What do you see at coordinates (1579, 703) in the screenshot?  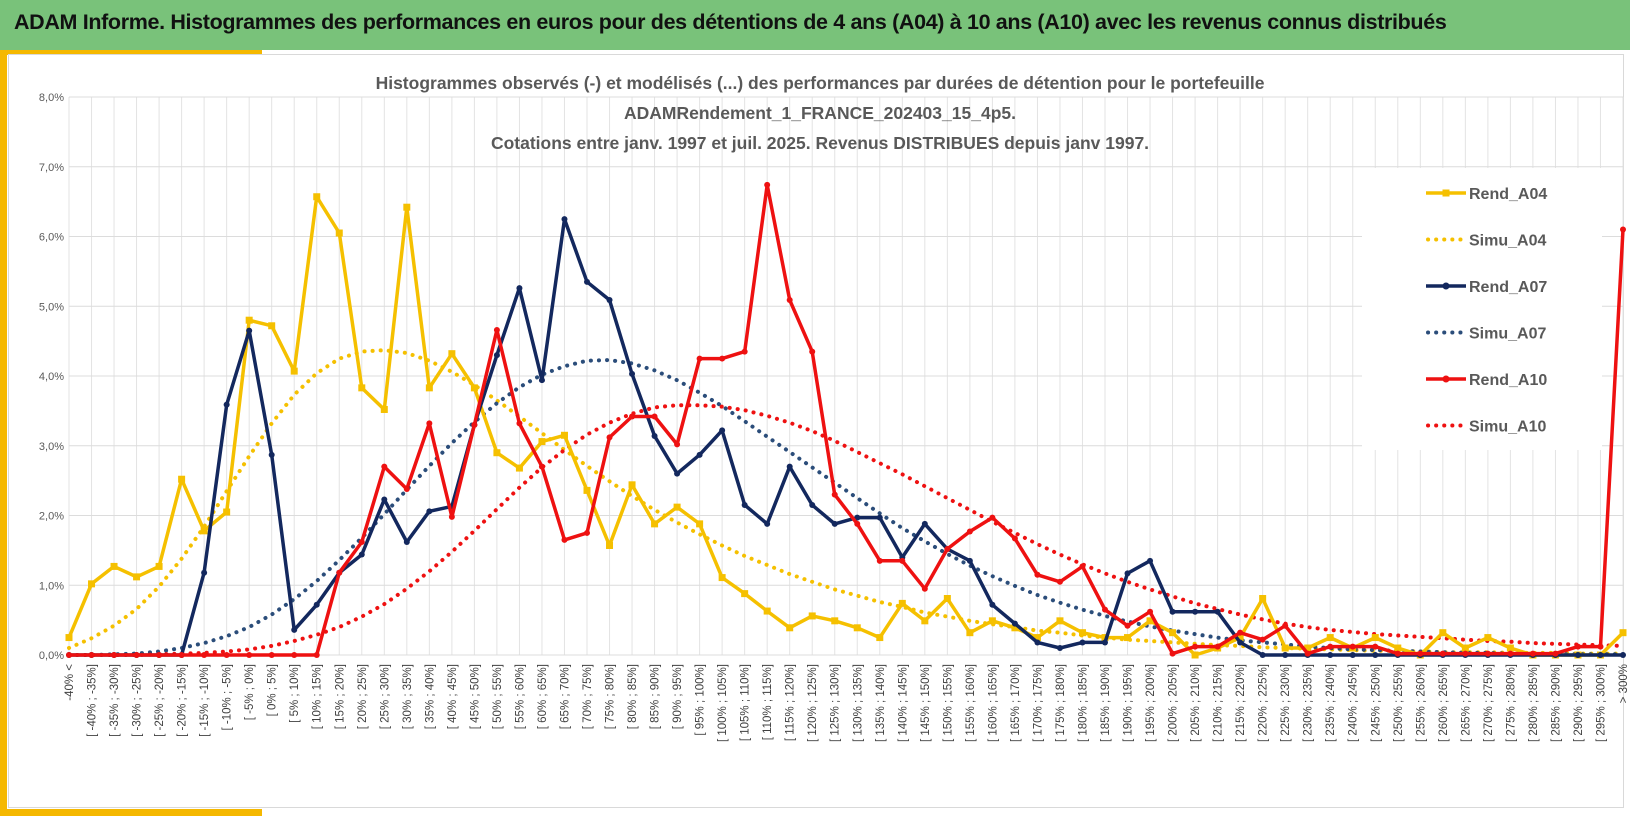 I see `x-tick-label: [ 290% ; 295%]` at bounding box center [1579, 703].